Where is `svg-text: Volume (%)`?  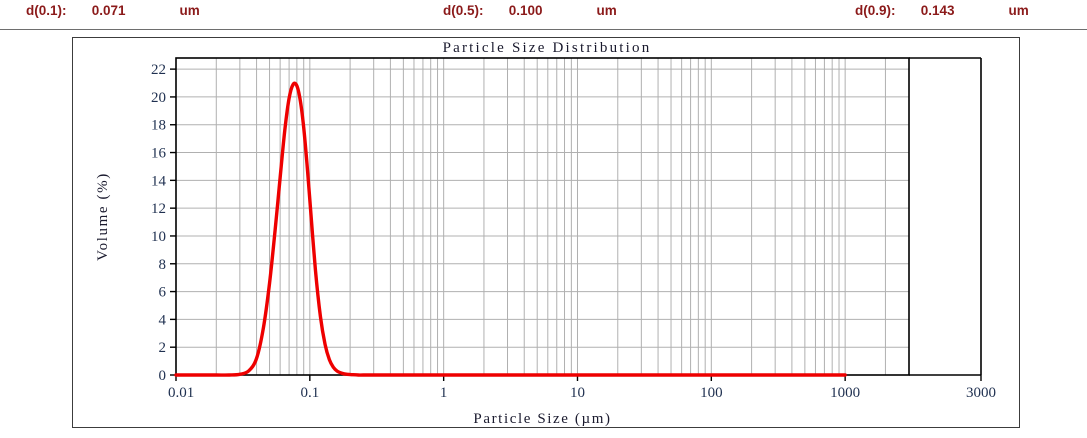
svg-text: Volume (%) is located at coordinates (103, 216).